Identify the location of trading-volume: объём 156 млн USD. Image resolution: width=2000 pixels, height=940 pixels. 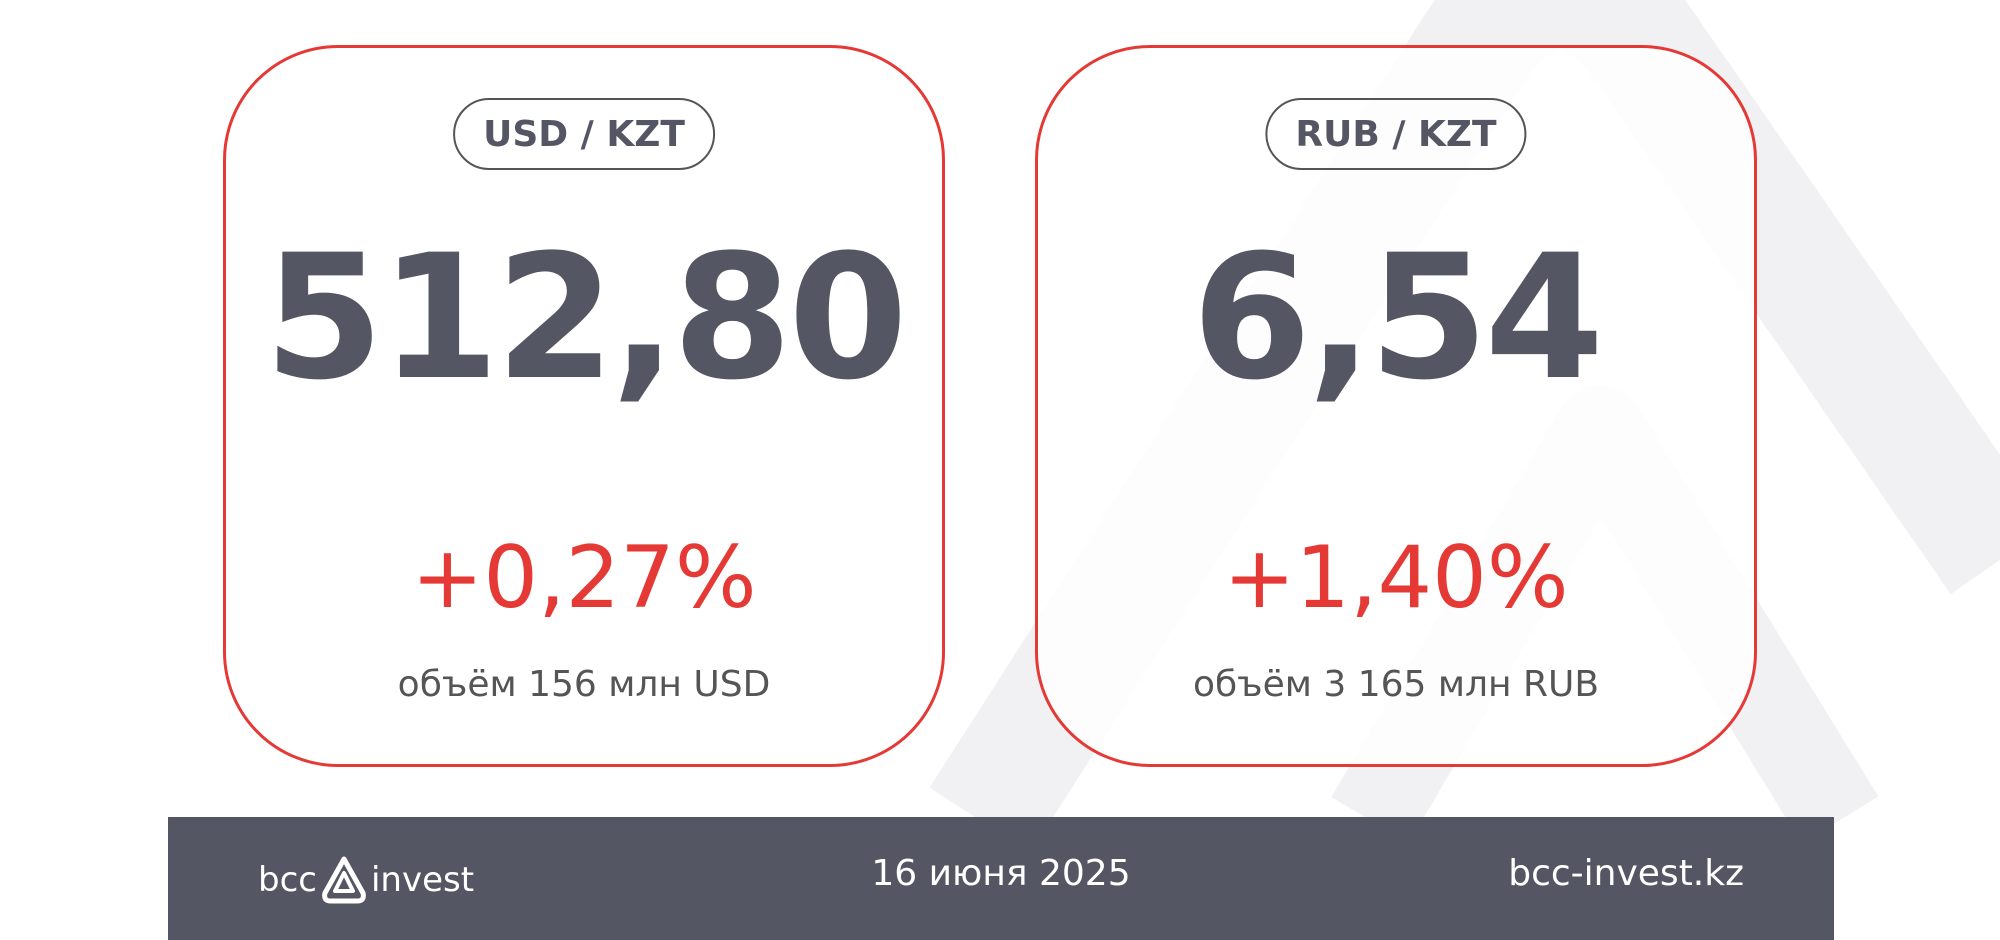
(584, 684).